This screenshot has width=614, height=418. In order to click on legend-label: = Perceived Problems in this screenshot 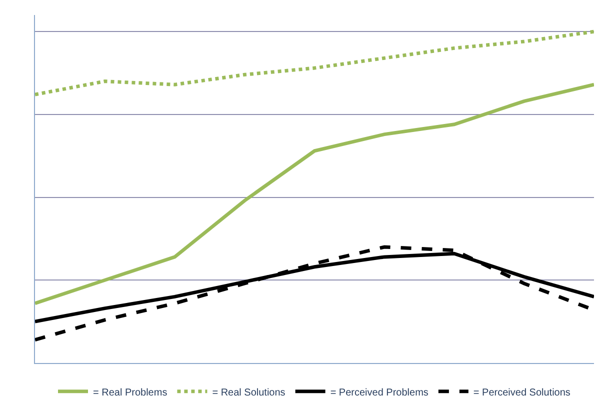, I will do `click(379, 392)`.